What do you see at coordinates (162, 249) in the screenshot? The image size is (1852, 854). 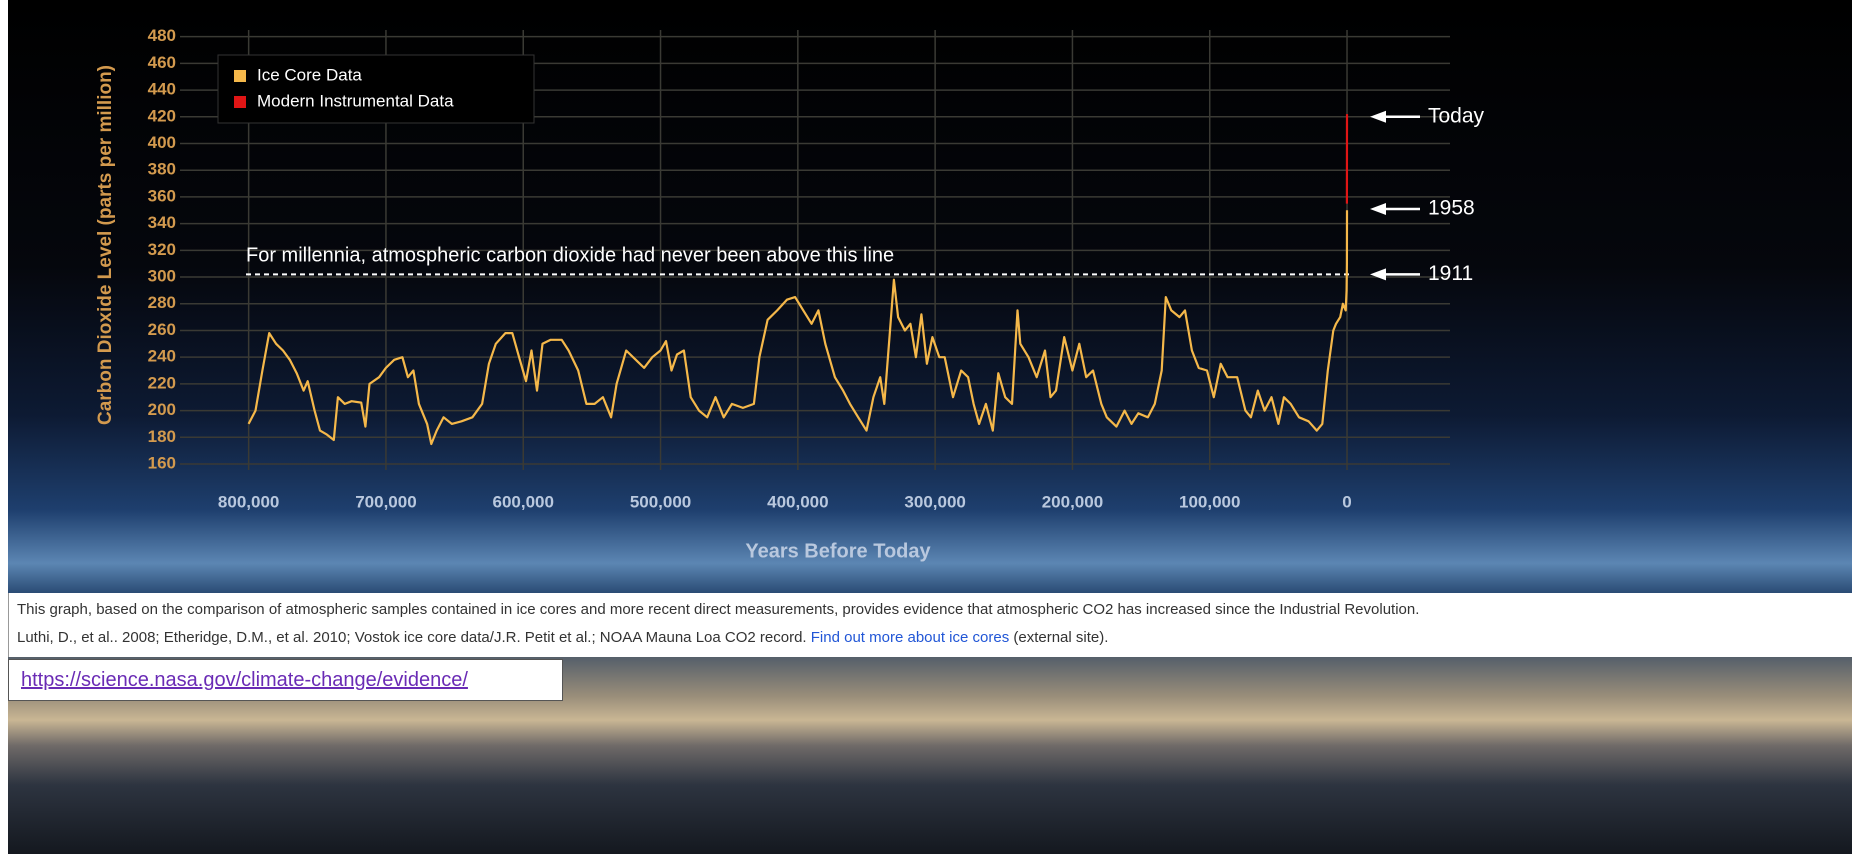 I see `y-tick-label: 320` at bounding box center [162, 249].